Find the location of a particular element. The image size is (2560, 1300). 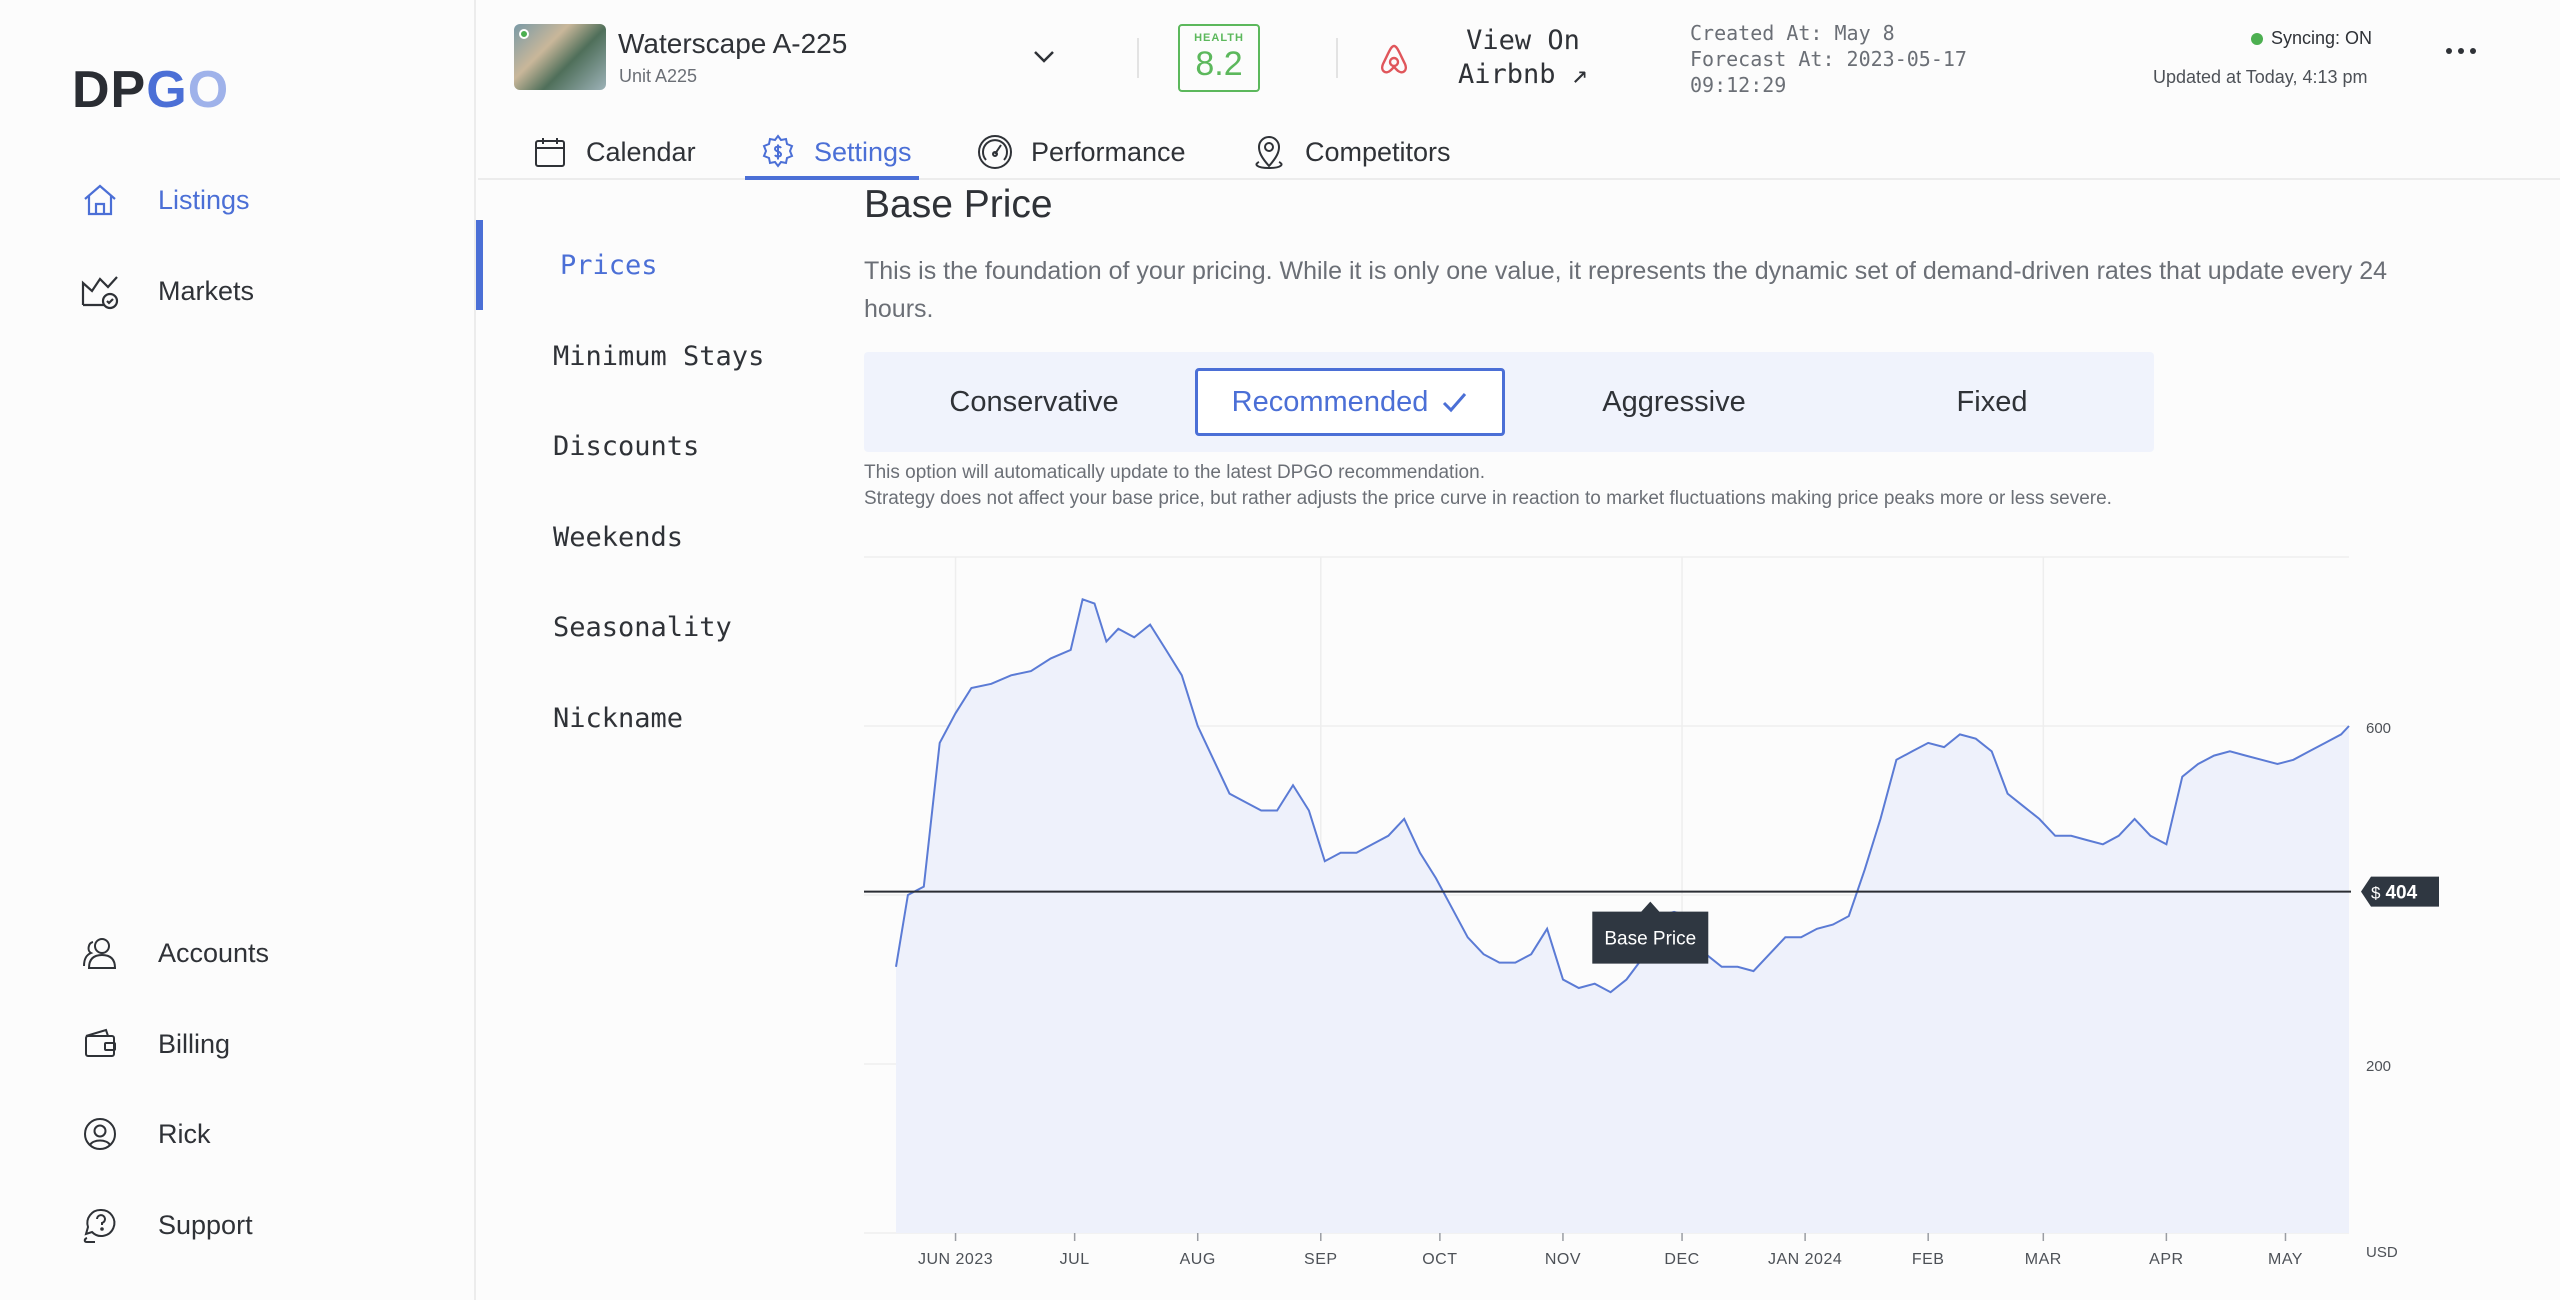

x-tick-label: MAY is located at coordinates (2285, 1259).